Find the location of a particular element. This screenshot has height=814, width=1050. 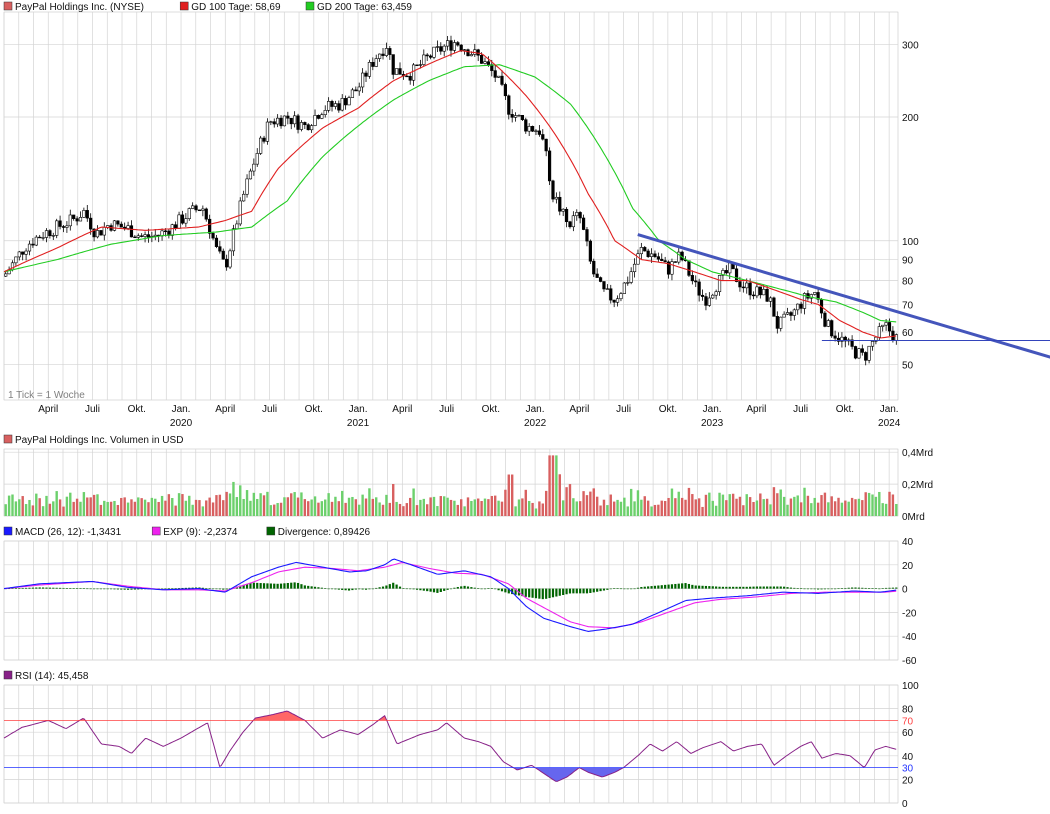

x-year-label: 2022 is located at coordinates (535, 423).